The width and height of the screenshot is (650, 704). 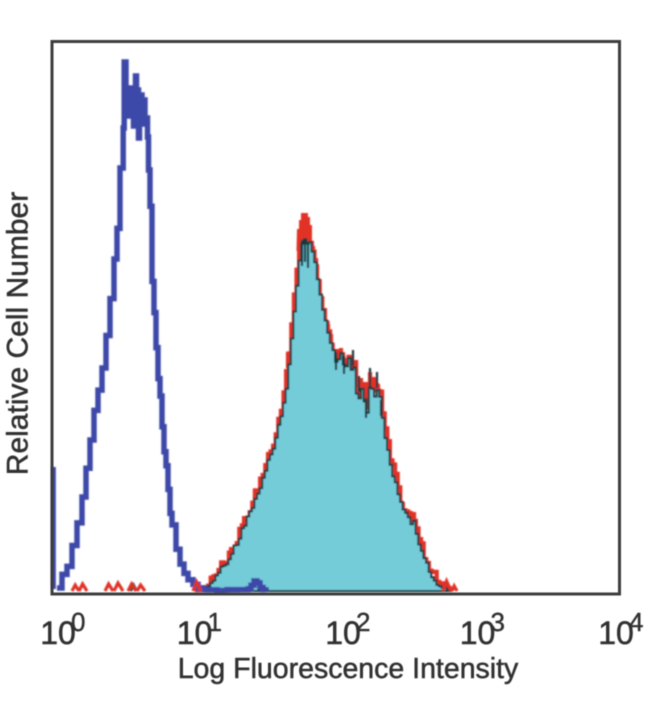 What do you see at coordinates (78, 622) in the screenshot?
I see `svg-text: 0` at bounding box center [78, 622].